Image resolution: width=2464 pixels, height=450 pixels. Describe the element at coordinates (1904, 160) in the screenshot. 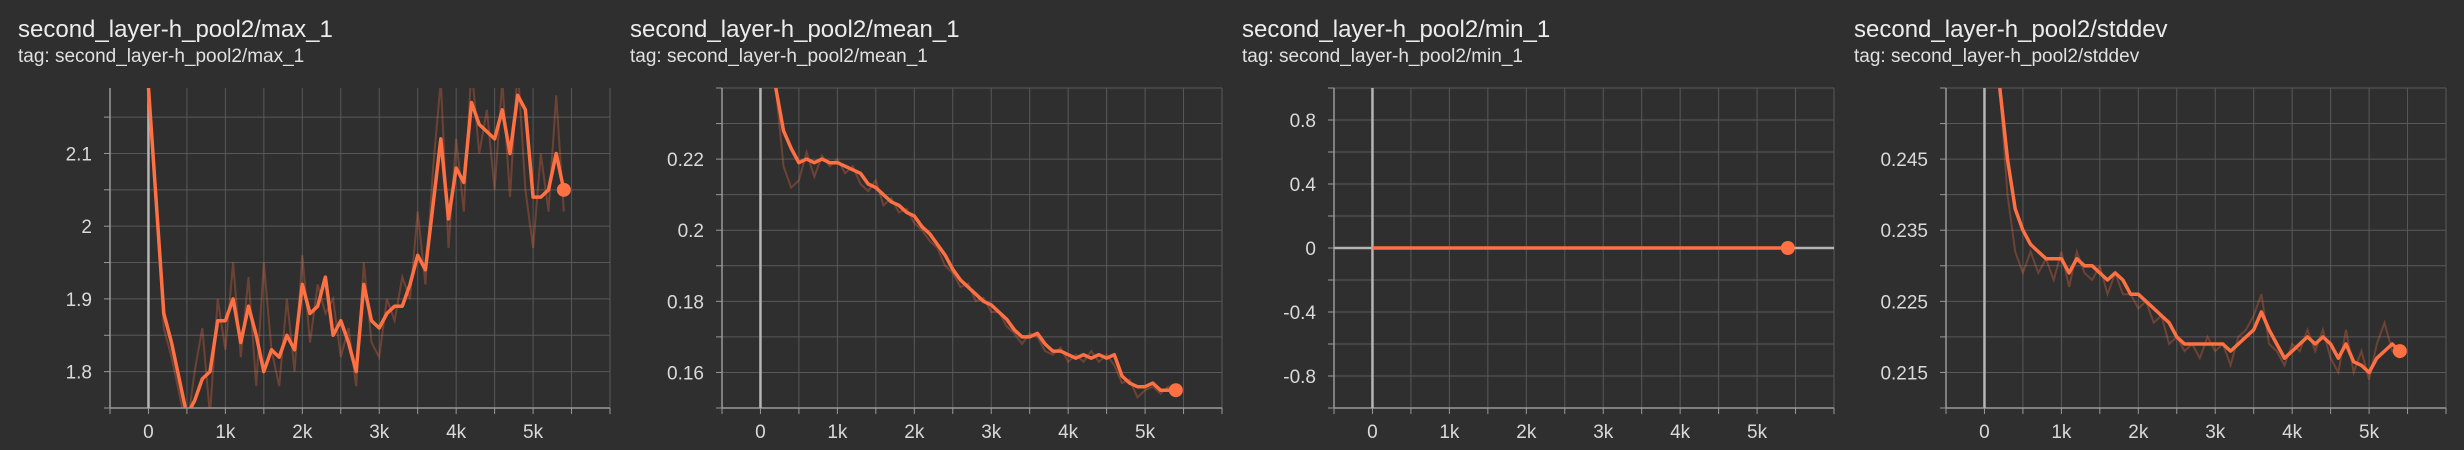

I see `y-tick-label: 0.245` at that location.